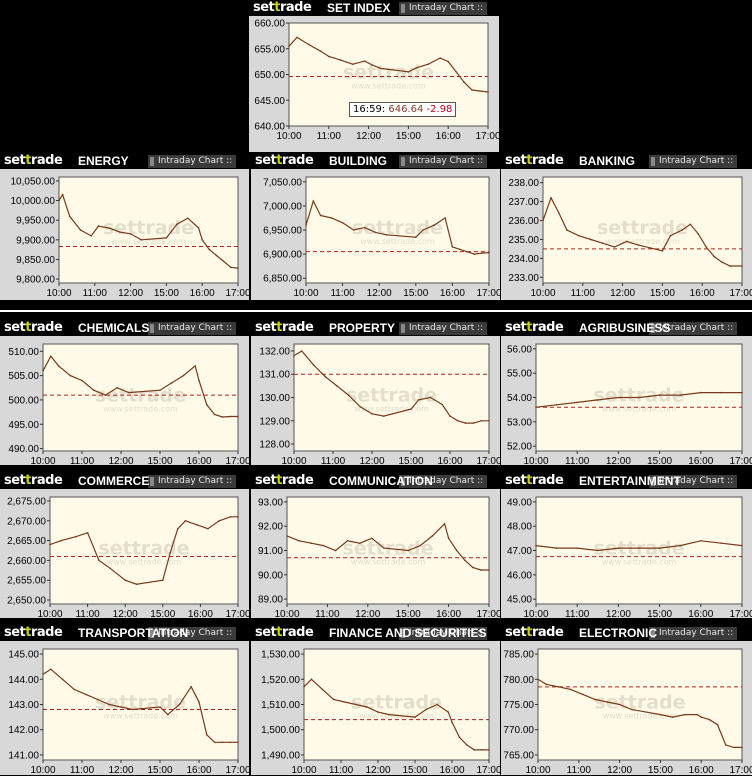  I want to click on chart-header: settrade Intraday Chart :: CHEMICALS, so click(124, 328).